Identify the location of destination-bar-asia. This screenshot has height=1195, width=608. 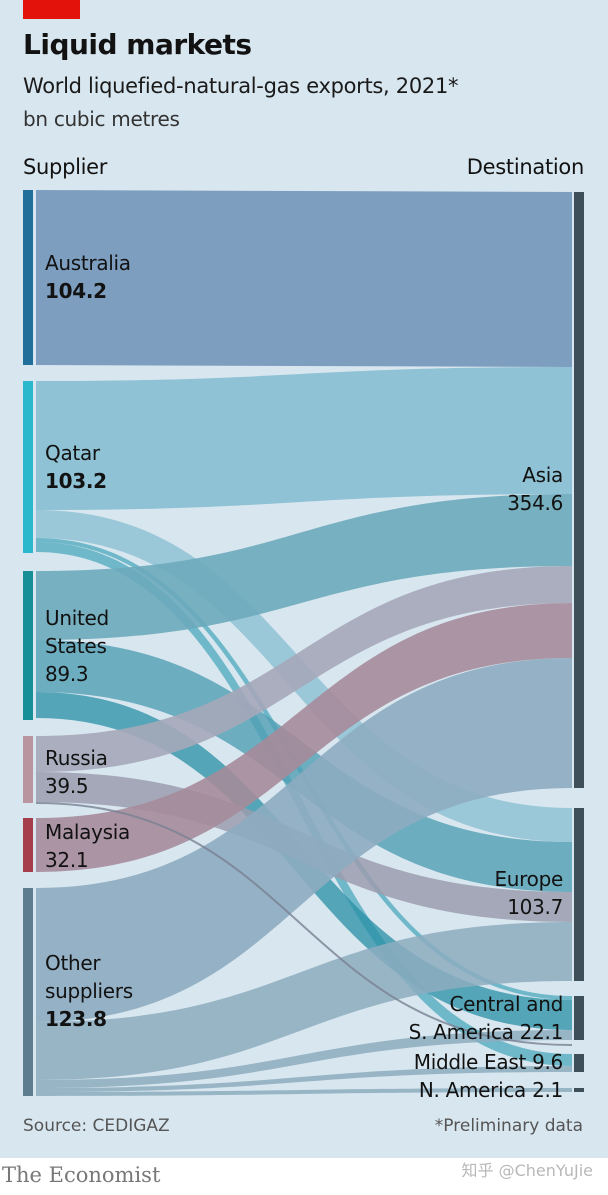
(579, 490).